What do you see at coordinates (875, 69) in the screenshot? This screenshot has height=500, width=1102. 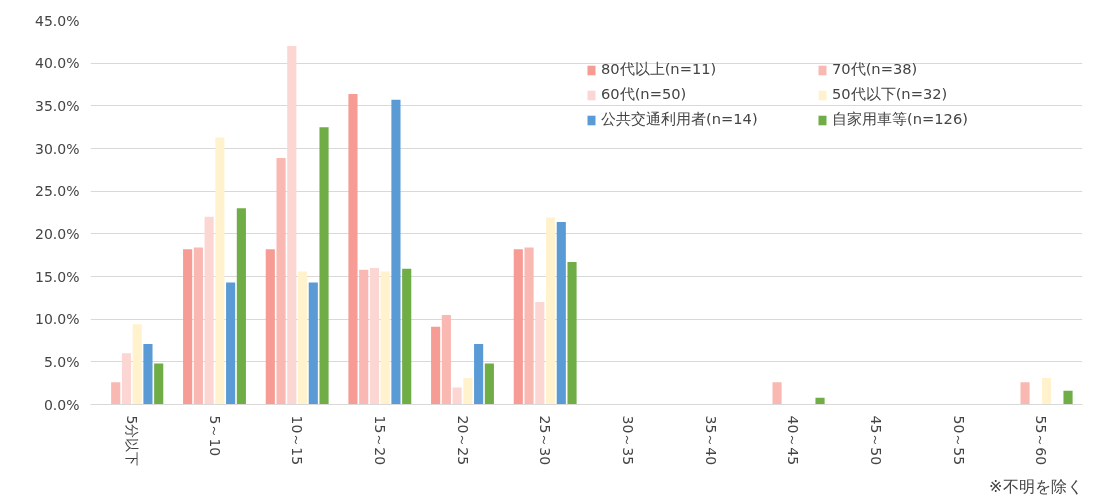 I see `legend-label: 70代(n=38)` at bounding box center [875, 69].